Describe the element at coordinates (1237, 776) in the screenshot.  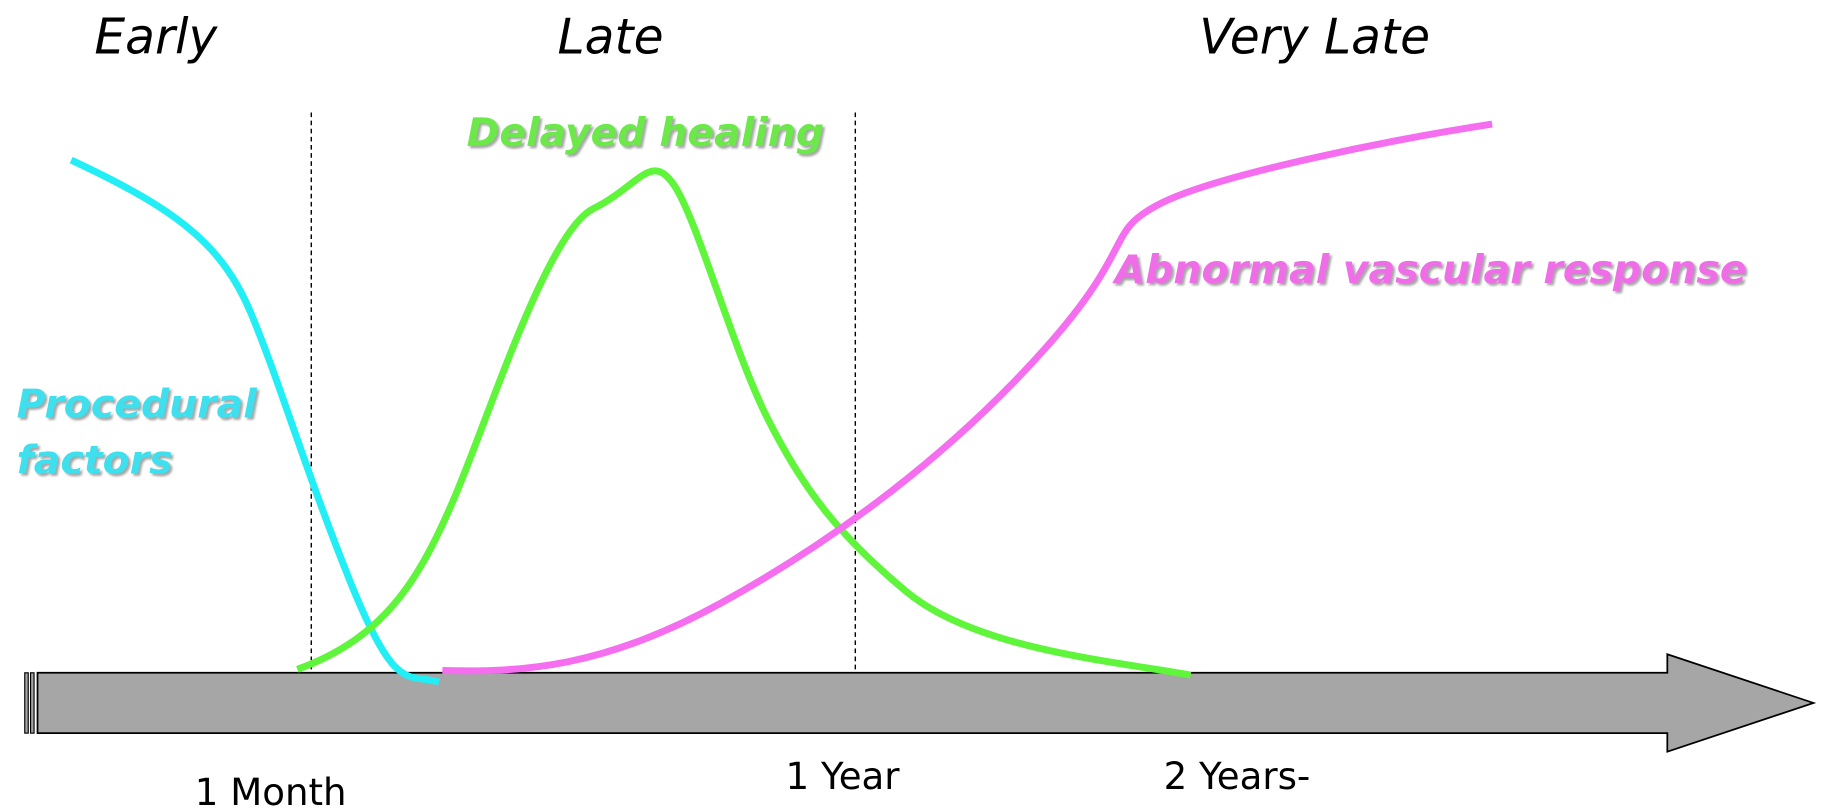
I see `time-label: 2 Years-` at that location.